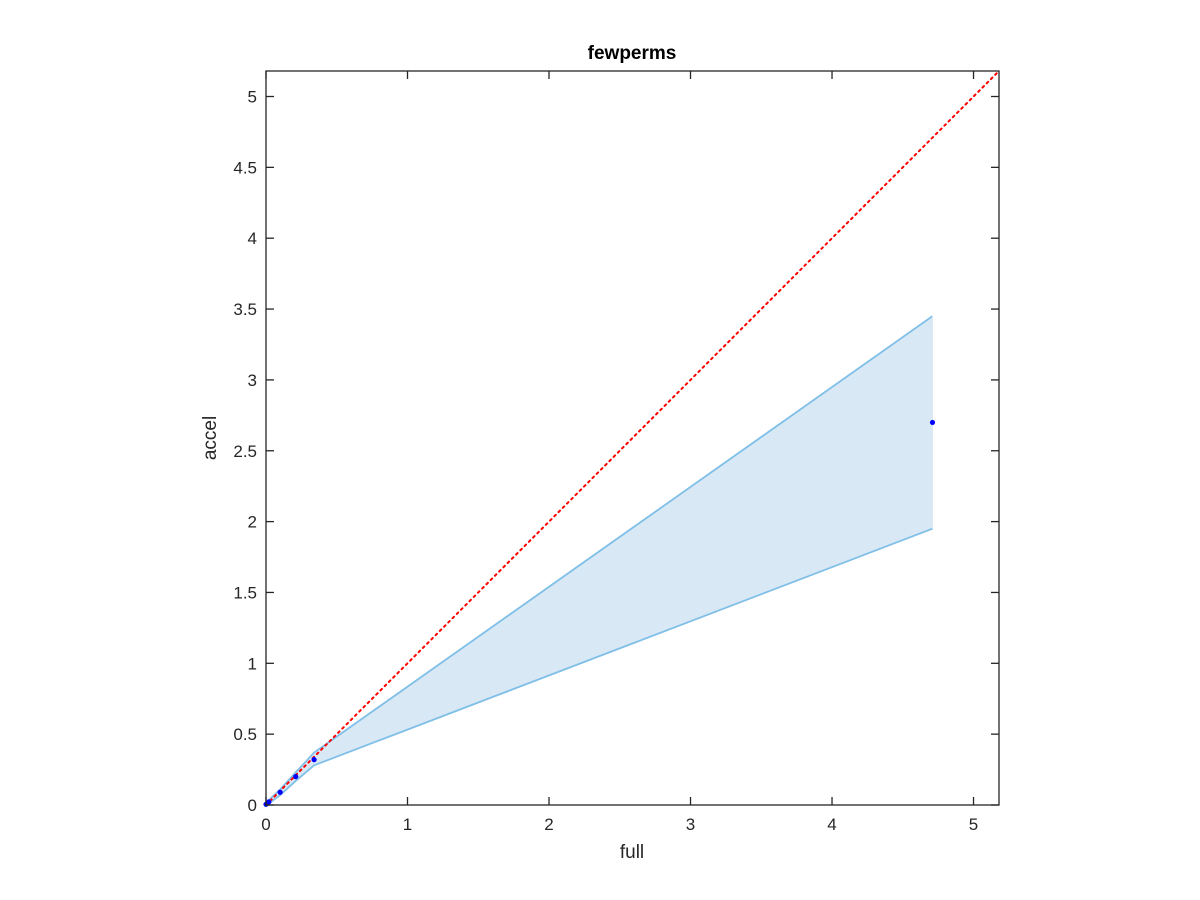 The width and height of the screenshot is (1200, 900). I want to click on y-tick-label: 5, so click(252, 97).